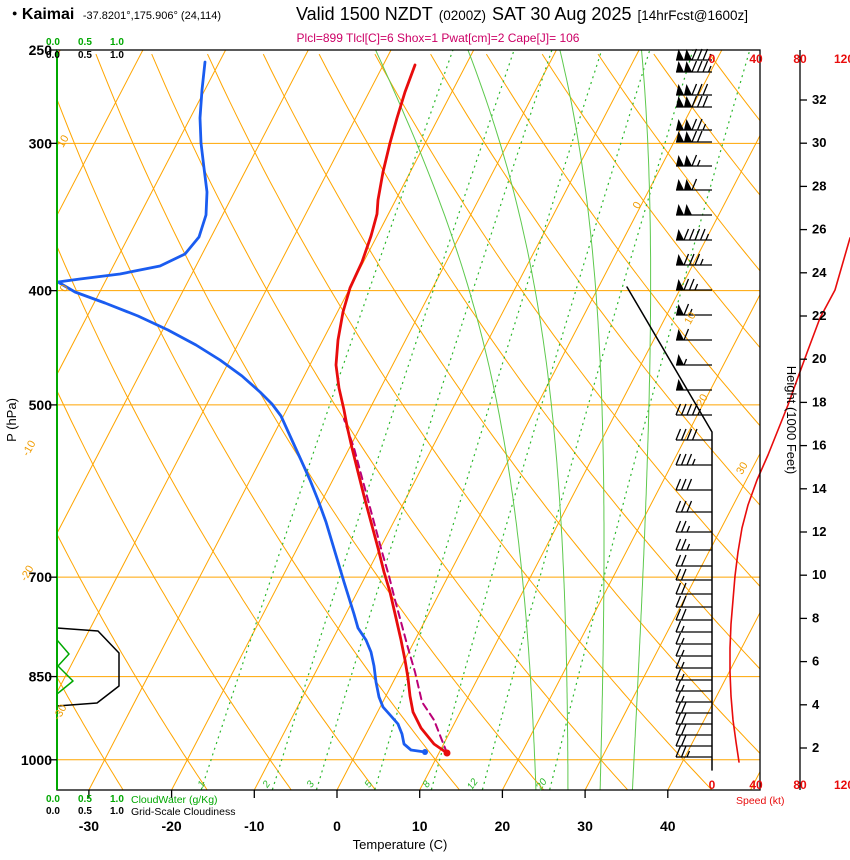 This screenshot has height=860, width=850. What do you see at coordinates (41, 143) in the screenshot?
I see `pressure-tick-label: 300` at bounding box center [41, 143].